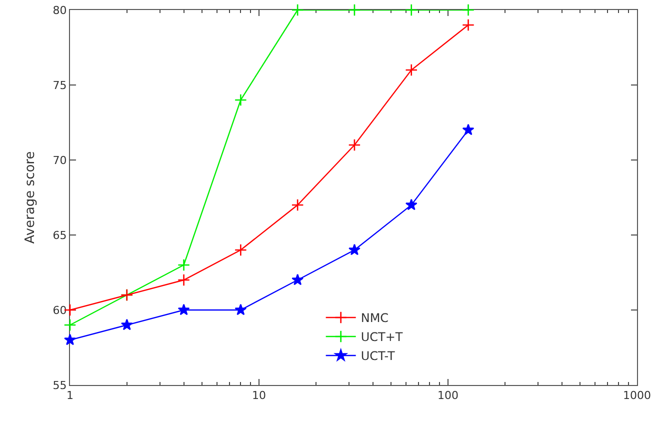  I want to click on y-tick-label: 60, so click(59, 310).